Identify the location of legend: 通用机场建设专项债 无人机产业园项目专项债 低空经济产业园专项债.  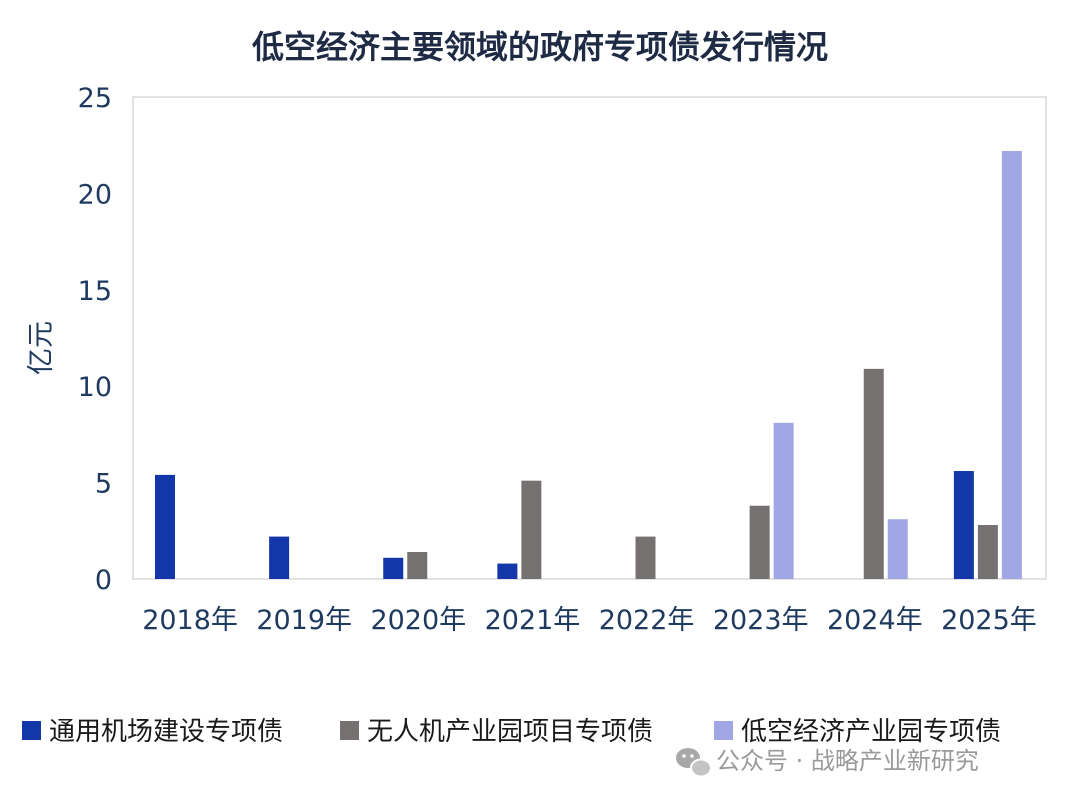
(511, 732).